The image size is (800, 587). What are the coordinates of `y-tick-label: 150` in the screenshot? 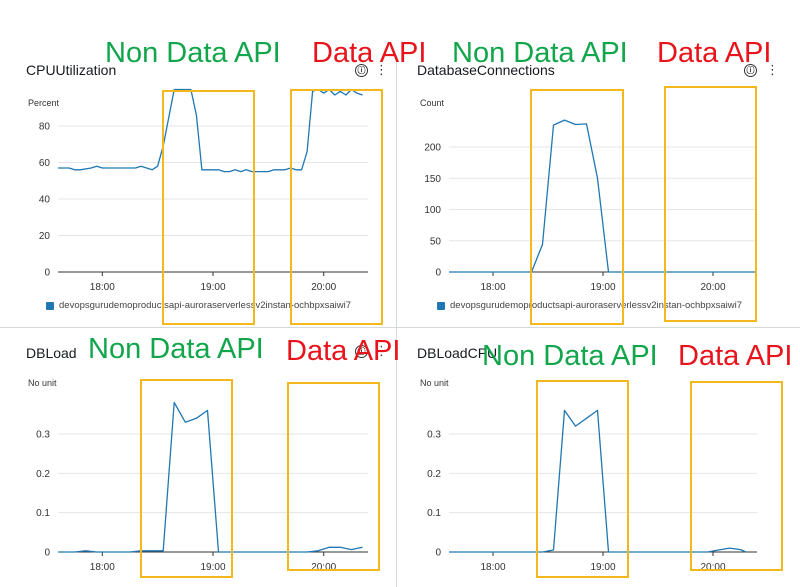 It's located at (432, 179).